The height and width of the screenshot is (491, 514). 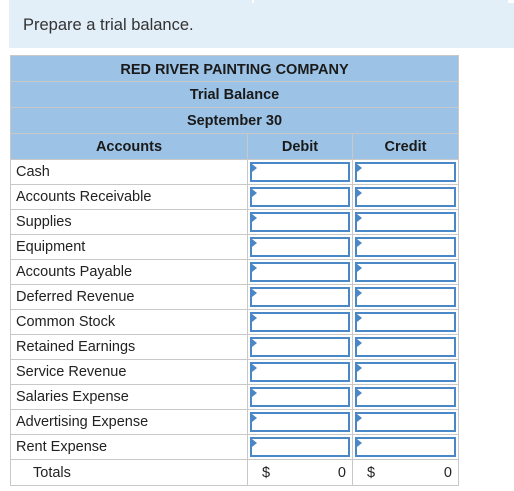 I want to click on header-row: RED RIVER PAINTING COMPANY, so click(x=234, y=68).